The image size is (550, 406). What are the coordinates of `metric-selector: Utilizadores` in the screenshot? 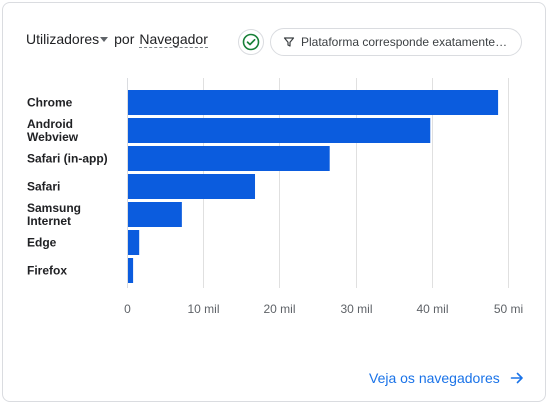 It's located at (67, 39).